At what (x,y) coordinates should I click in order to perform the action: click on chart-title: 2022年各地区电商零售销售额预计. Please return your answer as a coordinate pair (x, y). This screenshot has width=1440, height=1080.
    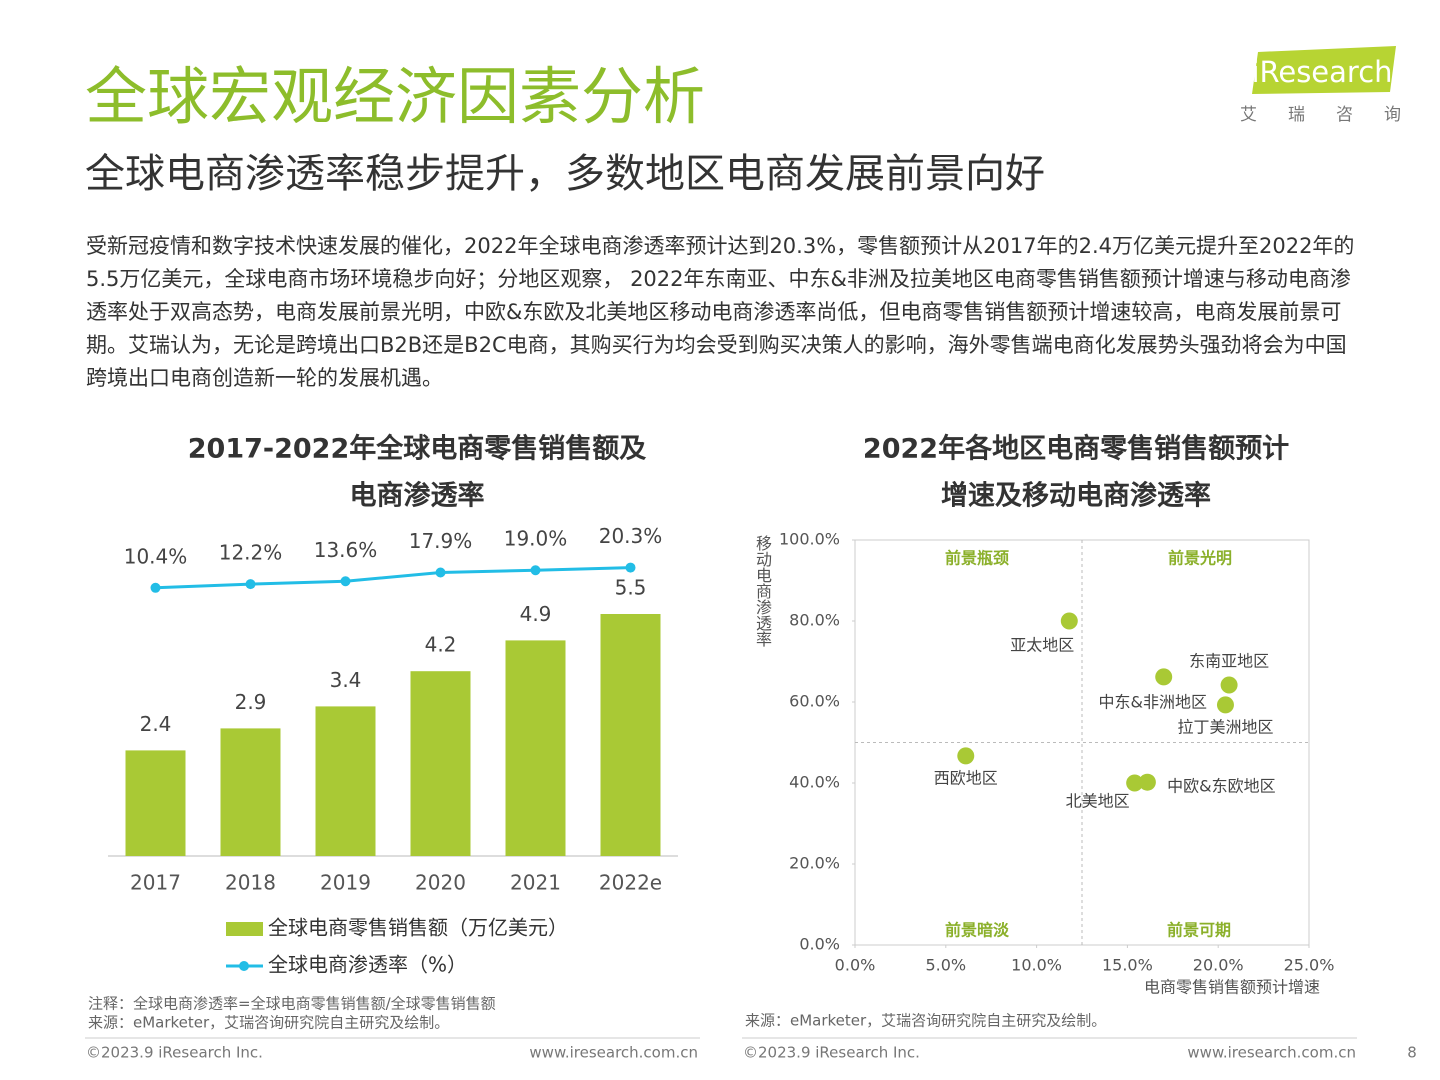
    Looking at the image, I should click on (1076, 449).